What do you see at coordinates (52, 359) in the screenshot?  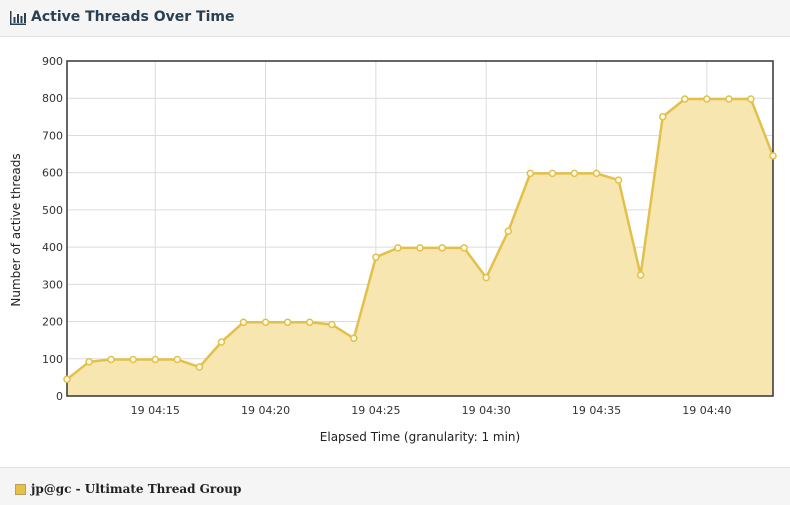 I see `y-tick-label: 100` at bounding box center [52, 359].